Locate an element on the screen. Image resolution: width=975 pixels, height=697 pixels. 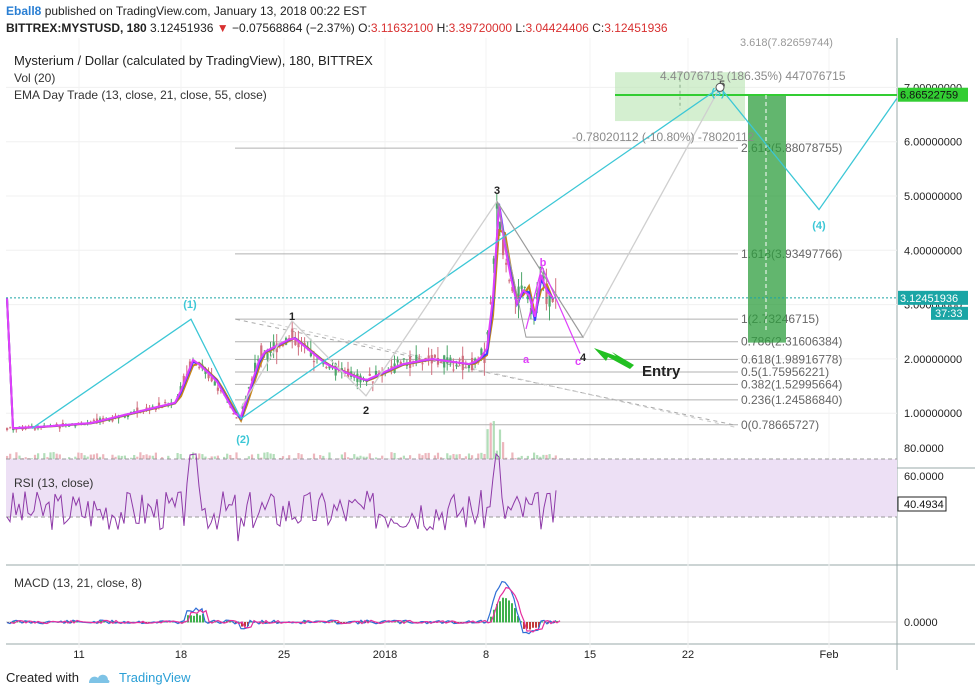
wave-label: 3 is located at coordinates (497, 191).